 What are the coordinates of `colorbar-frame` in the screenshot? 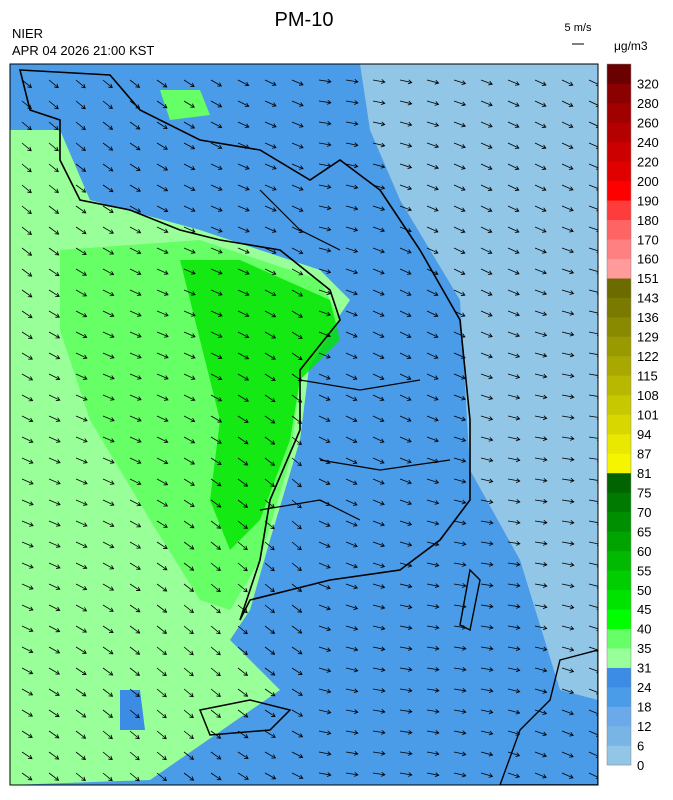 It's located at (619, 414).